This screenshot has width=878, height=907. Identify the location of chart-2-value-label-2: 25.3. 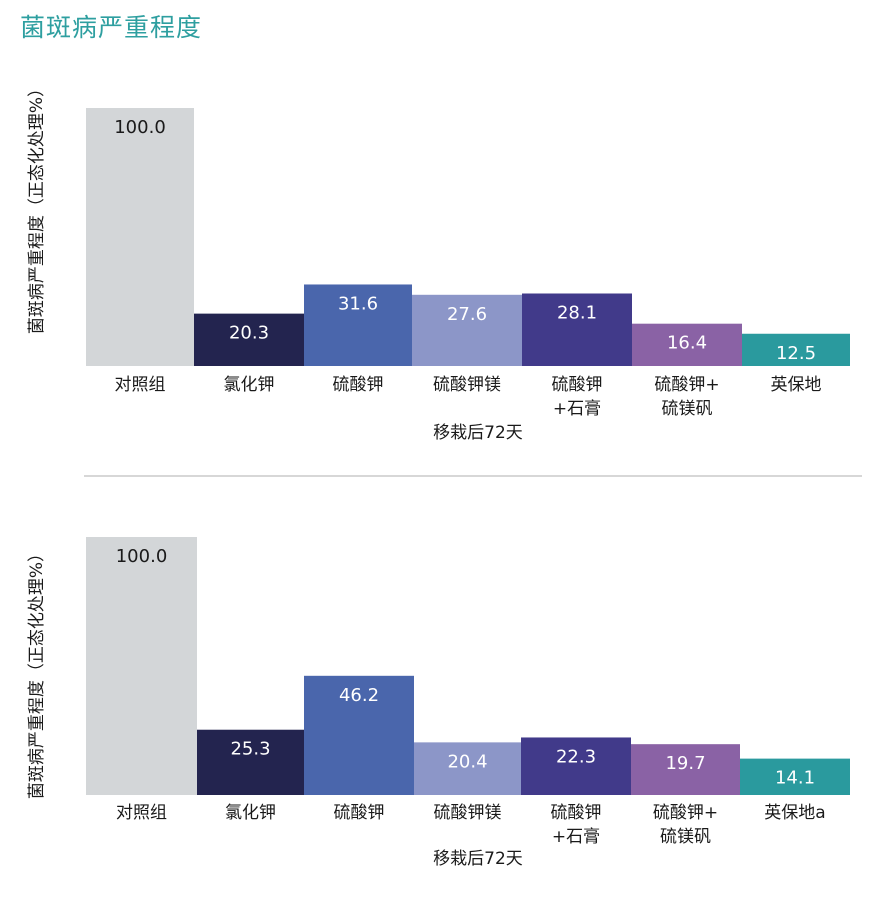
(250, 749).